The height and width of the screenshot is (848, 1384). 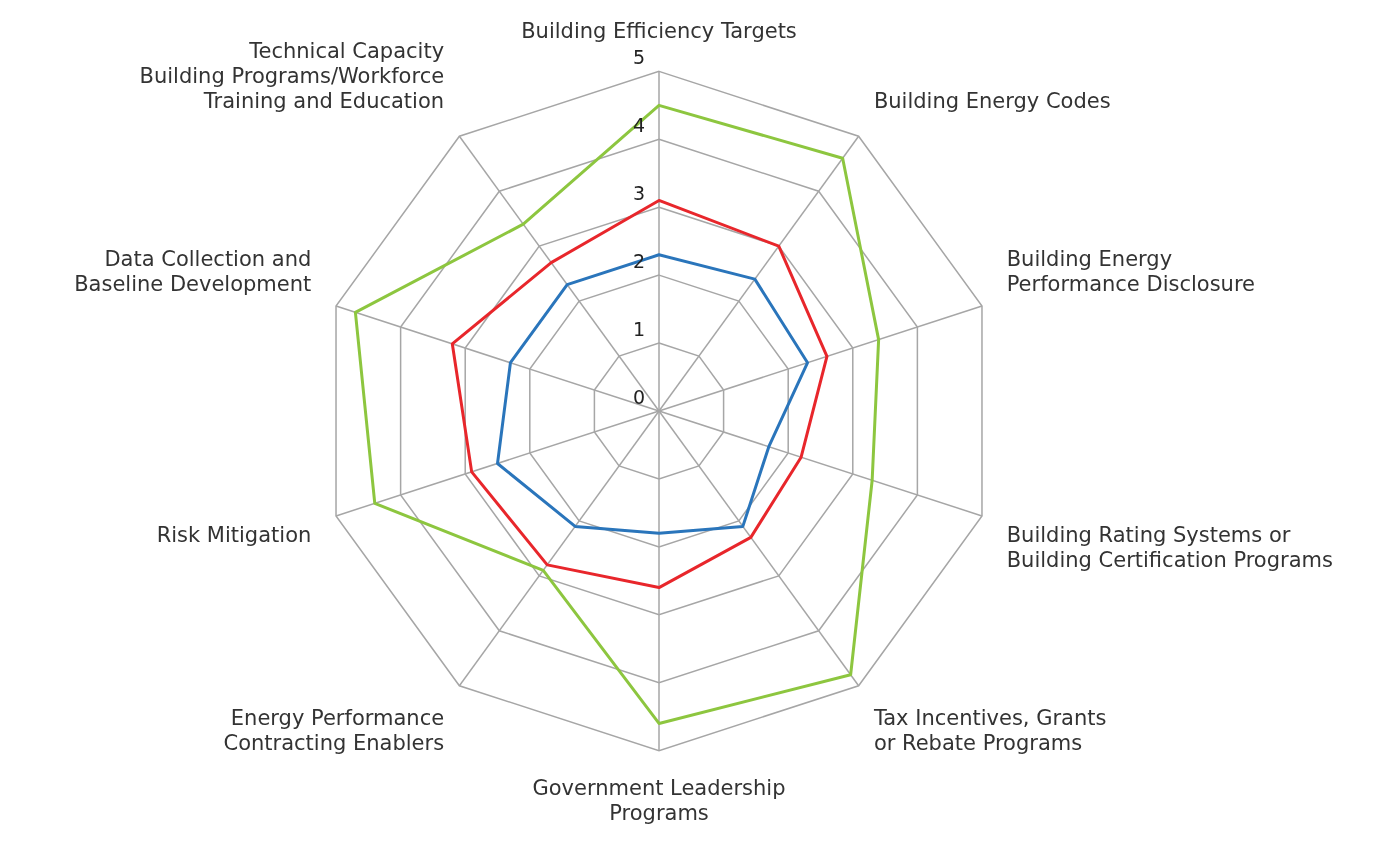 What do you see at coordinates (659, 800) in the screenshot?
I see `spoke-label: Government Leadership Programs` at bounding box center [659, 800].